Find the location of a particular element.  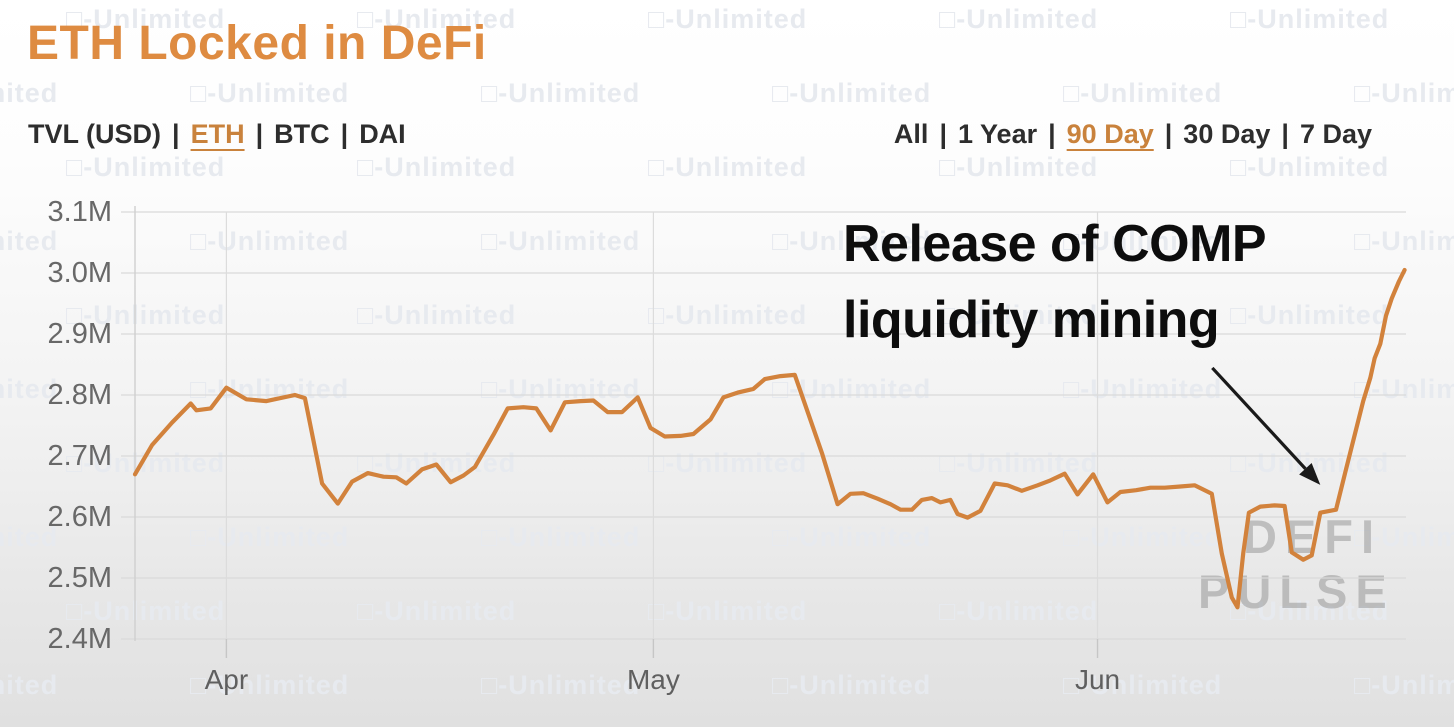

y-axis-tick-label: 3.1M is located at coordinates (79, 212).